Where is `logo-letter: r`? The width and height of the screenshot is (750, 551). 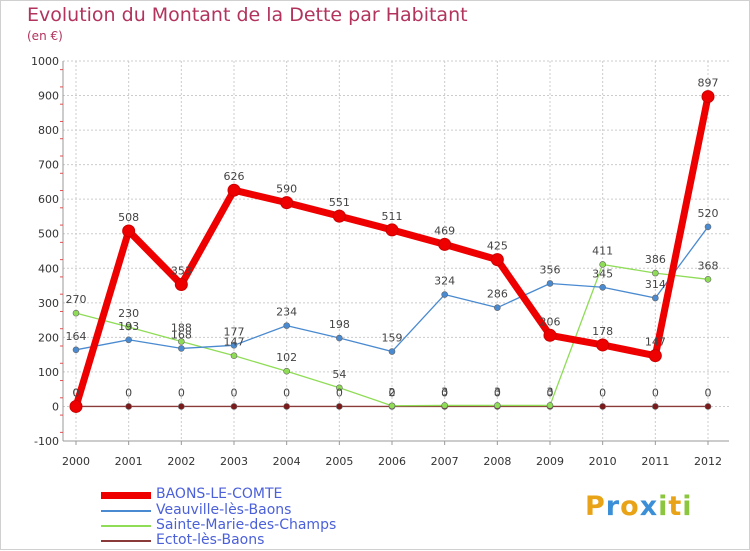
logo-letter: r is located at coordinates (613, 506).